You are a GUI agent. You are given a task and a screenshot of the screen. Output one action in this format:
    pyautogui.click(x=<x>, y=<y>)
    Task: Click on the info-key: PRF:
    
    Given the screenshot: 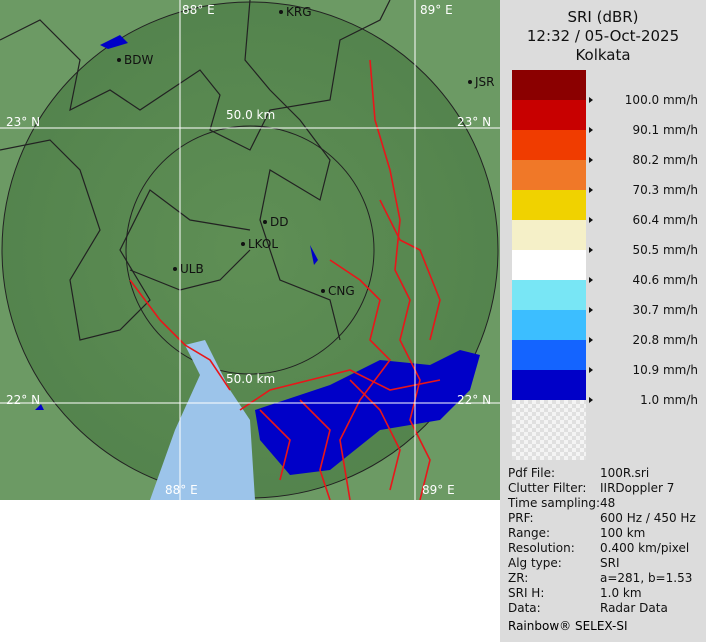 What is the action you would take?
    pyautogui.click(x=521, y=518)
    